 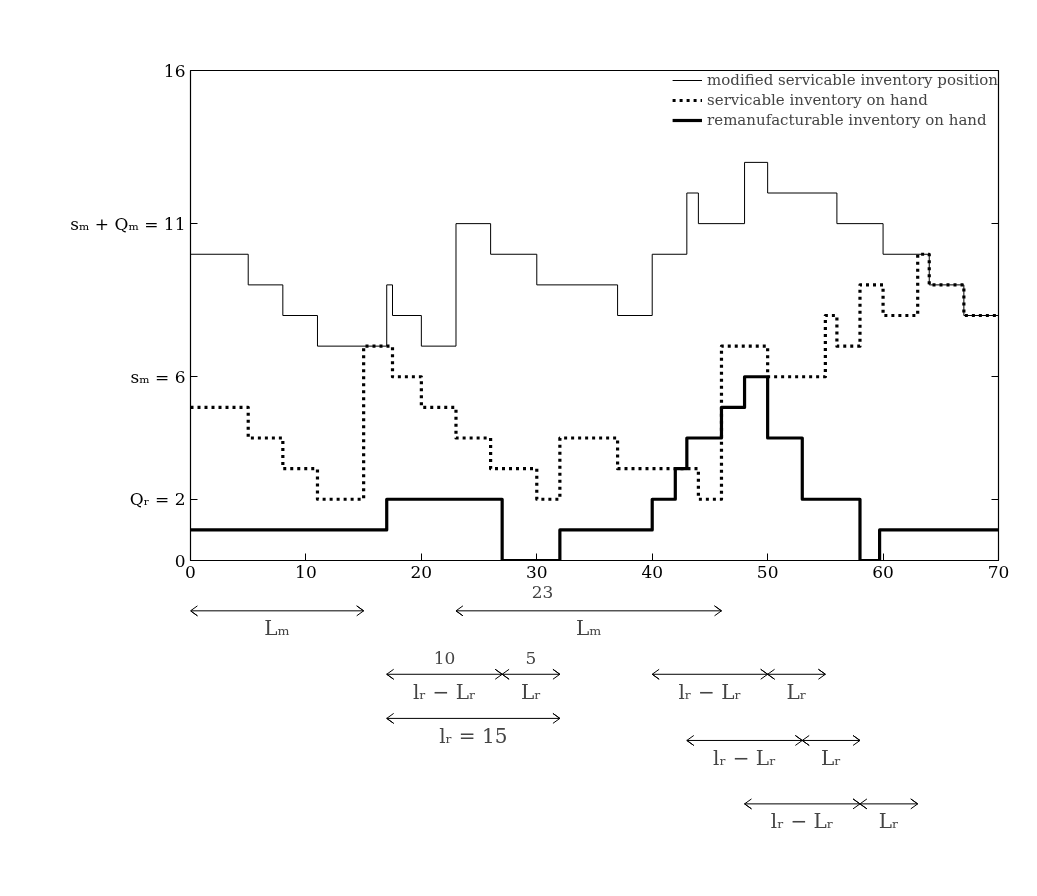 I want to click on x-tick-label: 60, so click(x=883, y=571).